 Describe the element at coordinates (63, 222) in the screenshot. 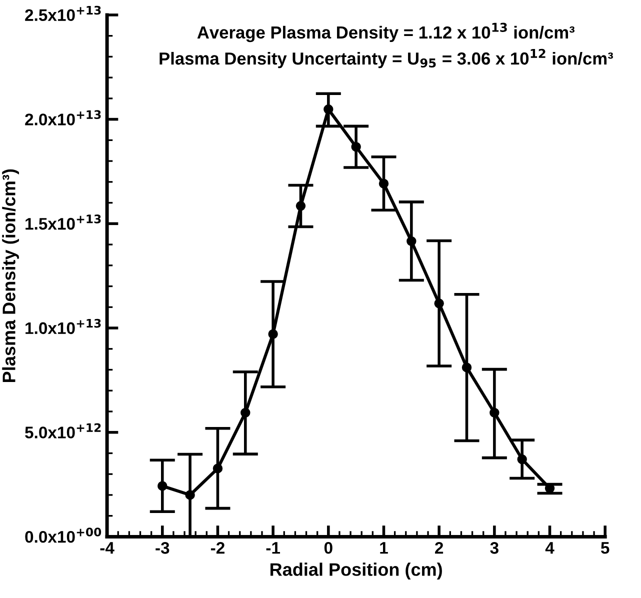

I see `y-tick-label: 1.5x10$^{+13}$` at that location.